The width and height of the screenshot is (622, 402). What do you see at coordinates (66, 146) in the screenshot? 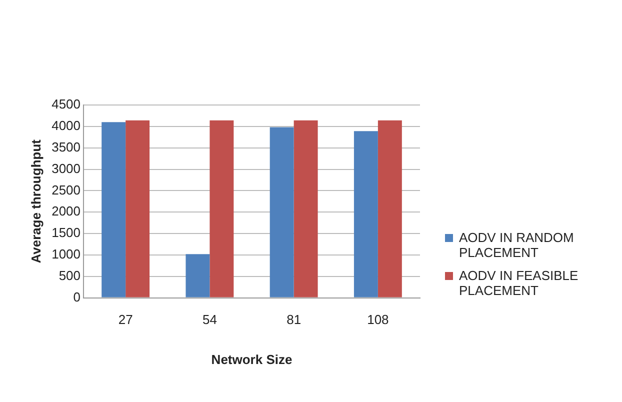
I see `y-tick-label: 3500` at bounding box center [66, 146].